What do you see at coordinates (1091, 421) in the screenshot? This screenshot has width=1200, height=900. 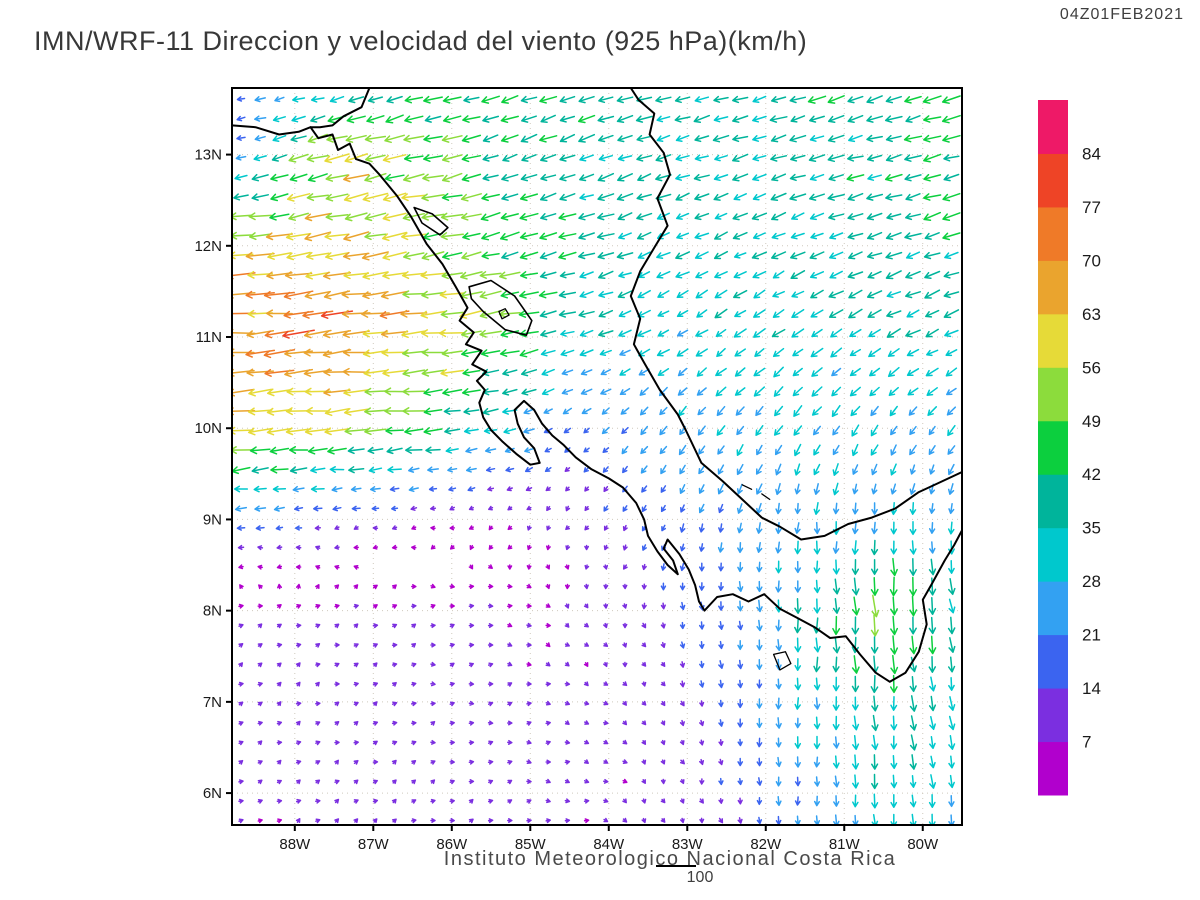 I see `colorbar-label: 49` at bounding box center [1091, 421].